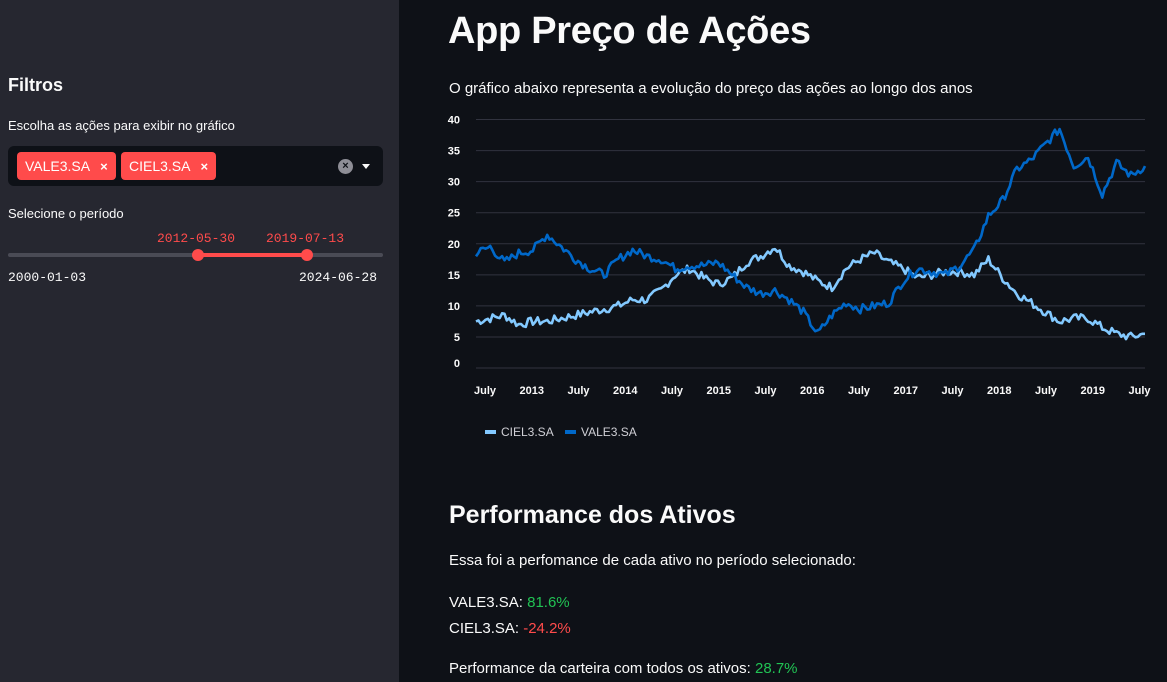 The image size is (1167, 682). I want to click on legend-label: CIEL3.SA, so click(527, 432).